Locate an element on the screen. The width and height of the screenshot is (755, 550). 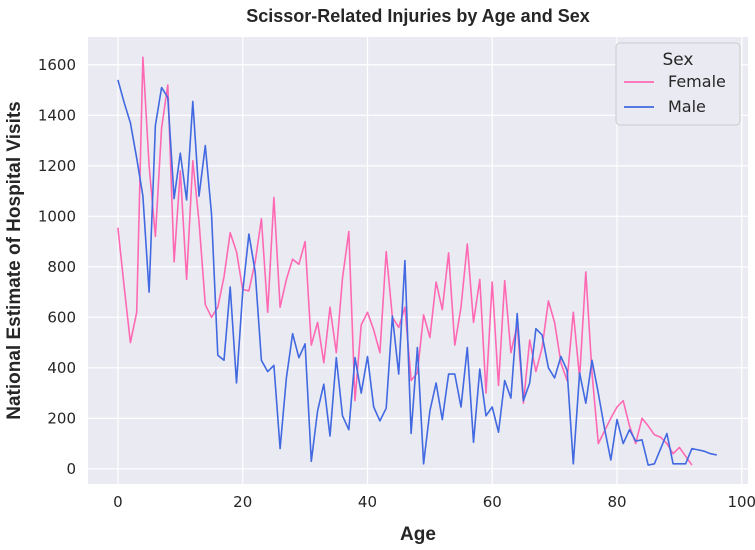
legend-box is located at coordinates (678, 84).